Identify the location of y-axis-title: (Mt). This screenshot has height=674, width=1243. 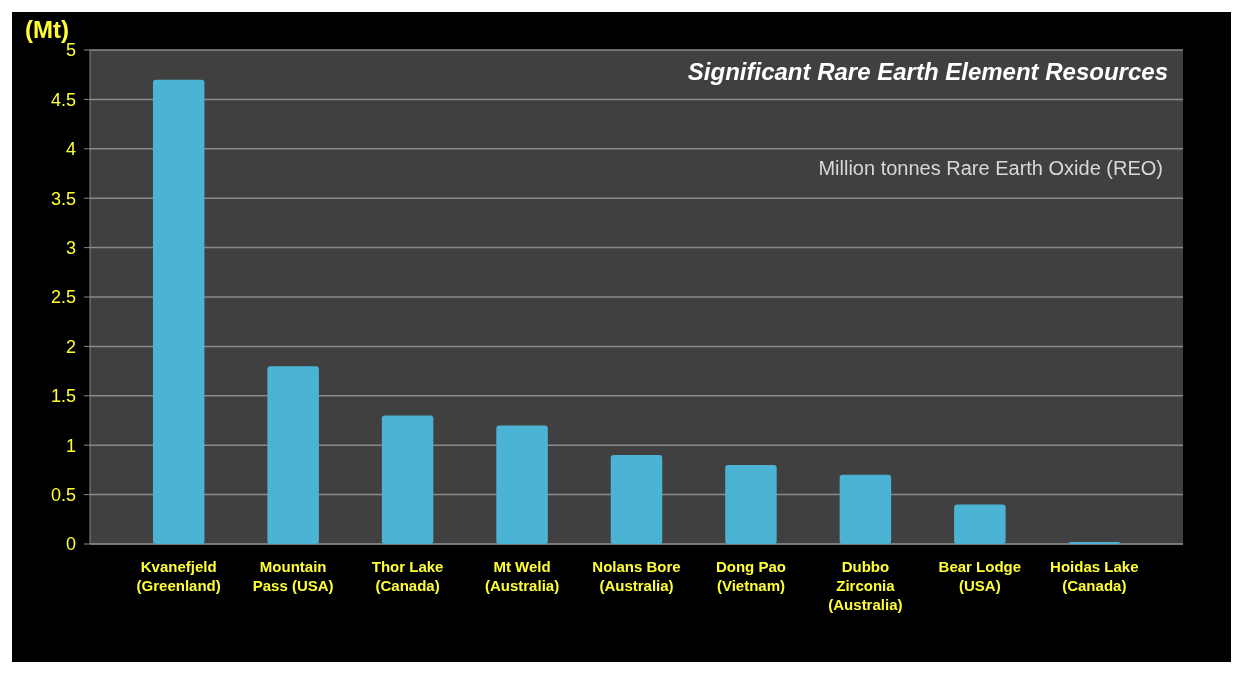
(47, 29).